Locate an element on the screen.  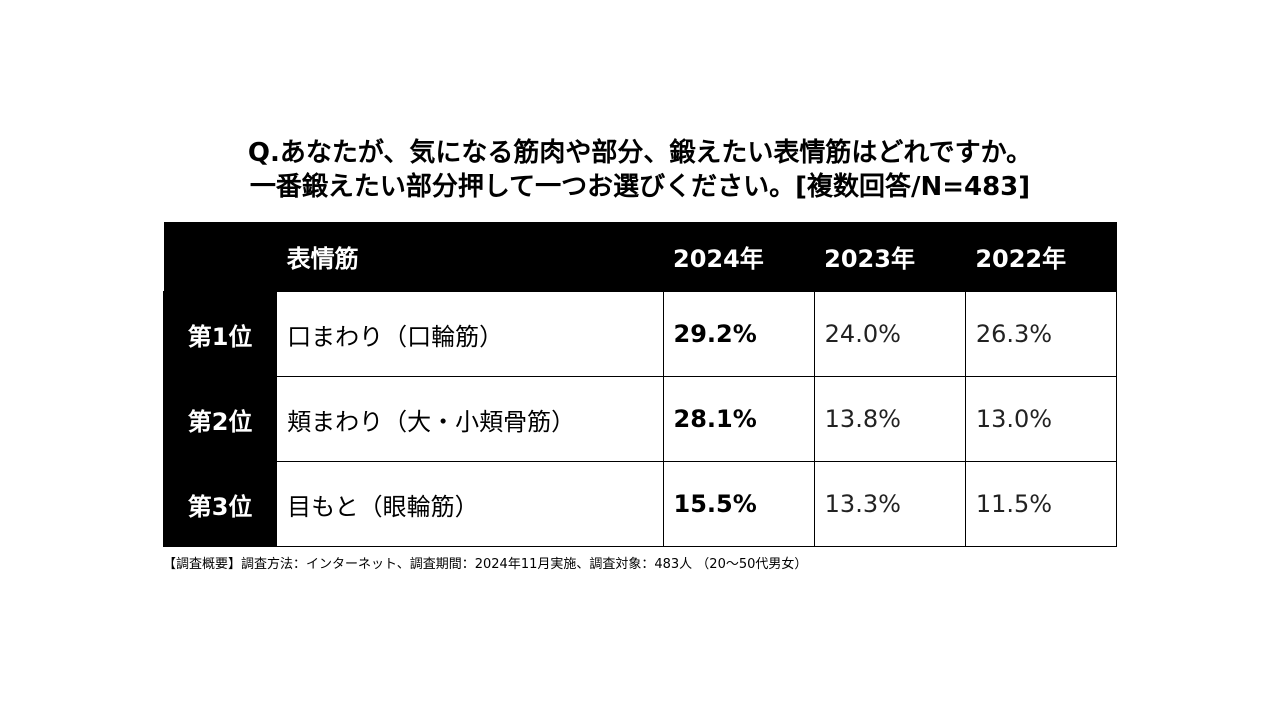
value-2023: 13.8% is located at coordinates (889, 419).